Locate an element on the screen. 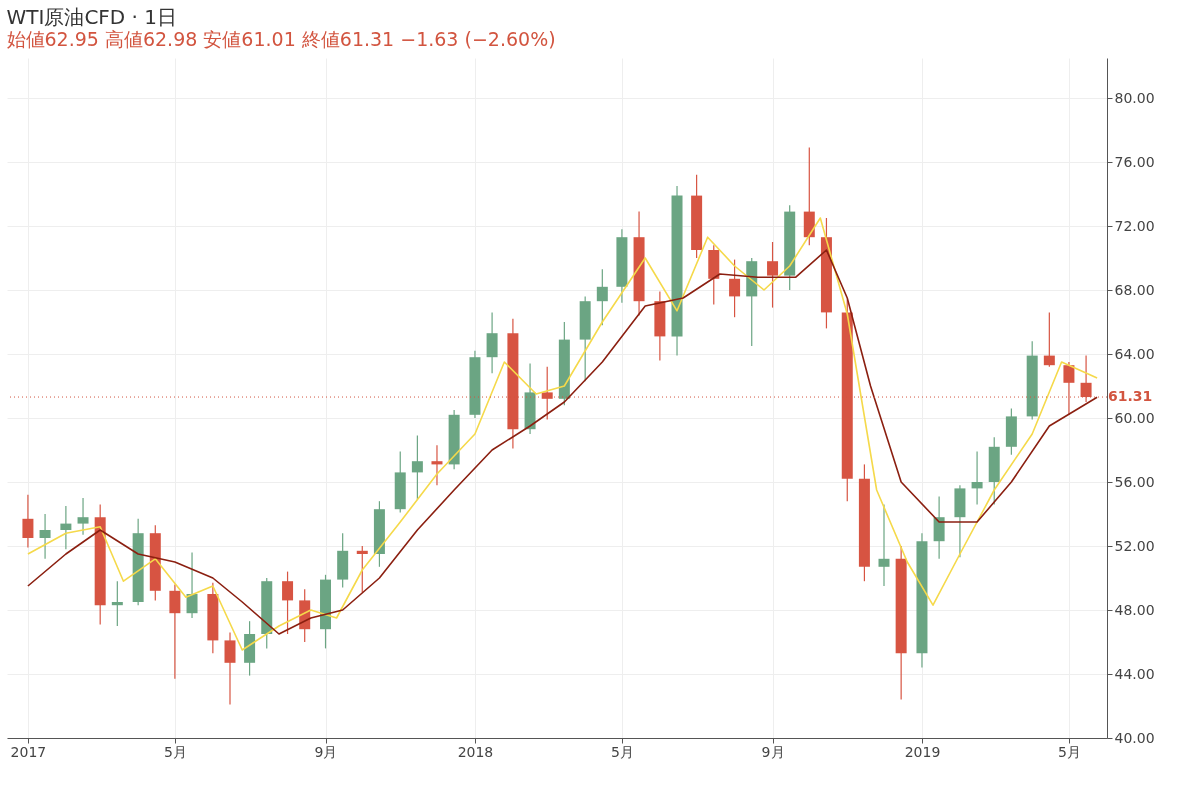 Image resolution: width=1204 pixels, height=810 pixels. ref-line-label: 61.31 is located at coordinates (1130, 396).